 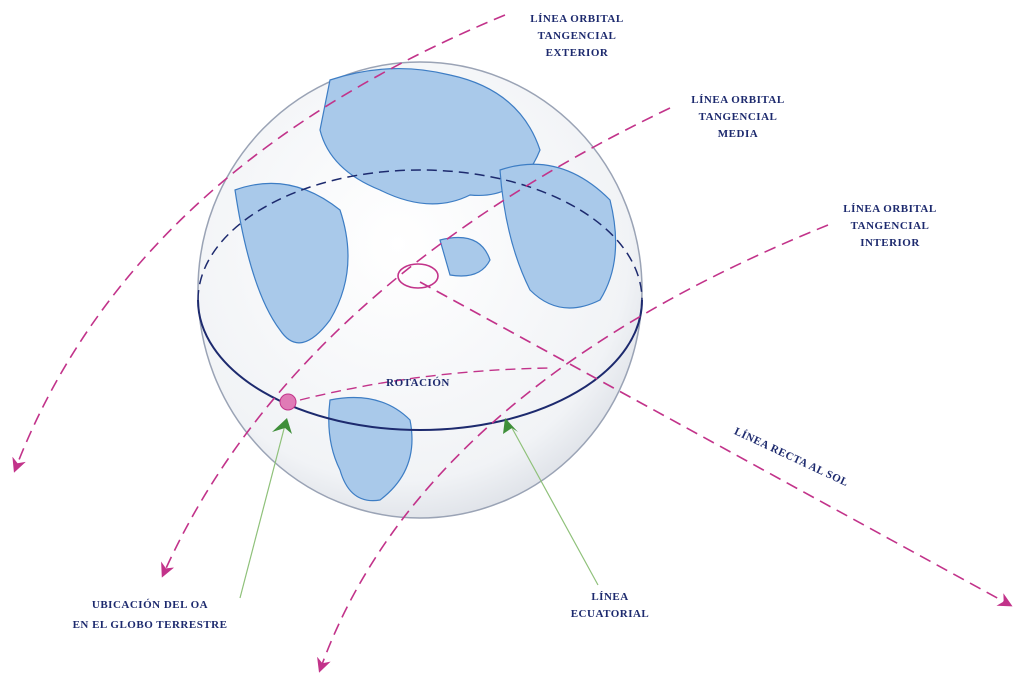 What do you see at coordinates (150, 605) in the screenshot?
I see `label: UBICACIÓN DEL OA` at bounding box center [150, 605].